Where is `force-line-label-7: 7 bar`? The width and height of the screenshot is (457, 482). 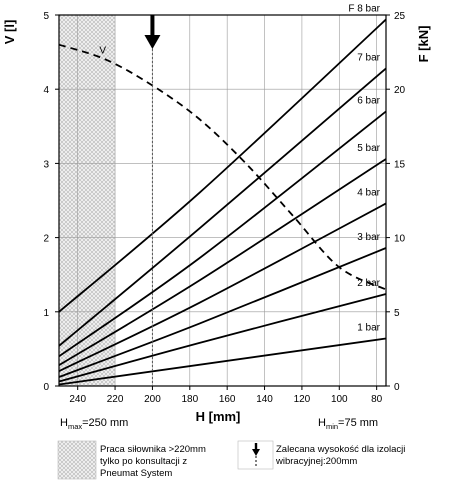
force-line-label-7: 7 bar is located at coordinates (368, 57).